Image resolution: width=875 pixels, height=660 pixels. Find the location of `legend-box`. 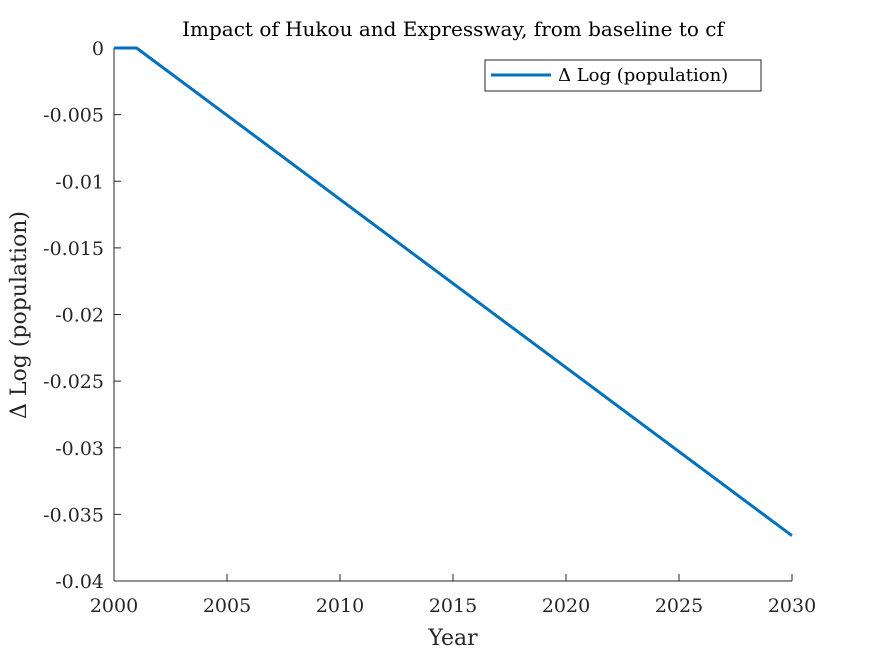

legend-box is located at coordinates (623, 75).